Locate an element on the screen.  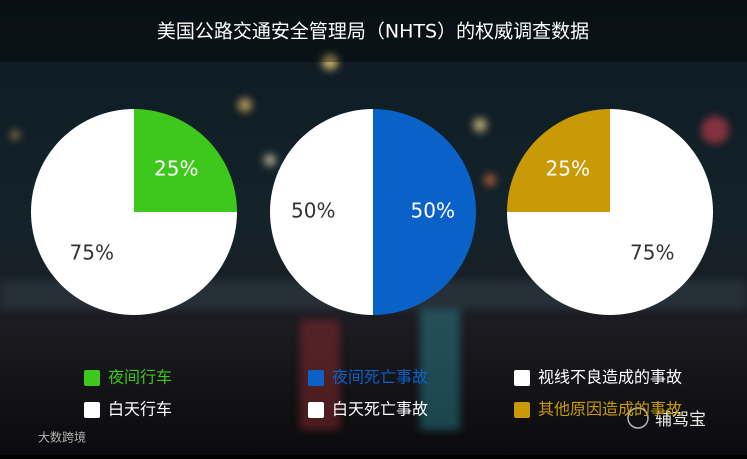
title-band is located at coordinates (373, 31).